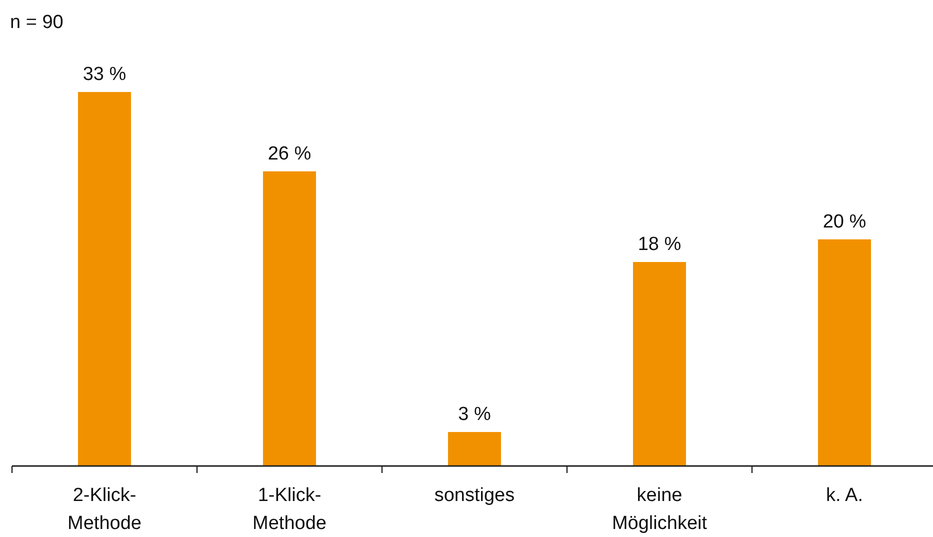  What do you see at coordinates (660, 244) in the screenshot?
I see `data-label: 18 %` at bounding box center [660, 244].